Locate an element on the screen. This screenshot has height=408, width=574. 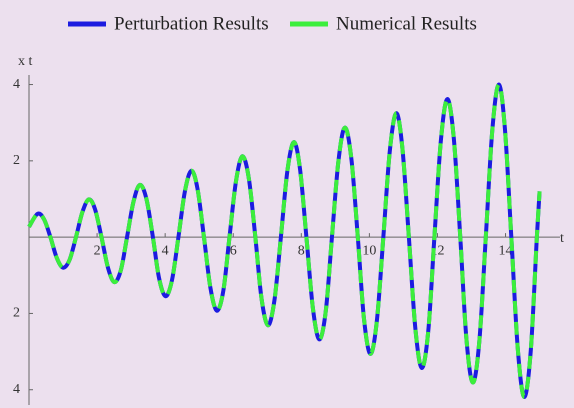
x-tick-label: 14 is located at coordinates (506, 250).